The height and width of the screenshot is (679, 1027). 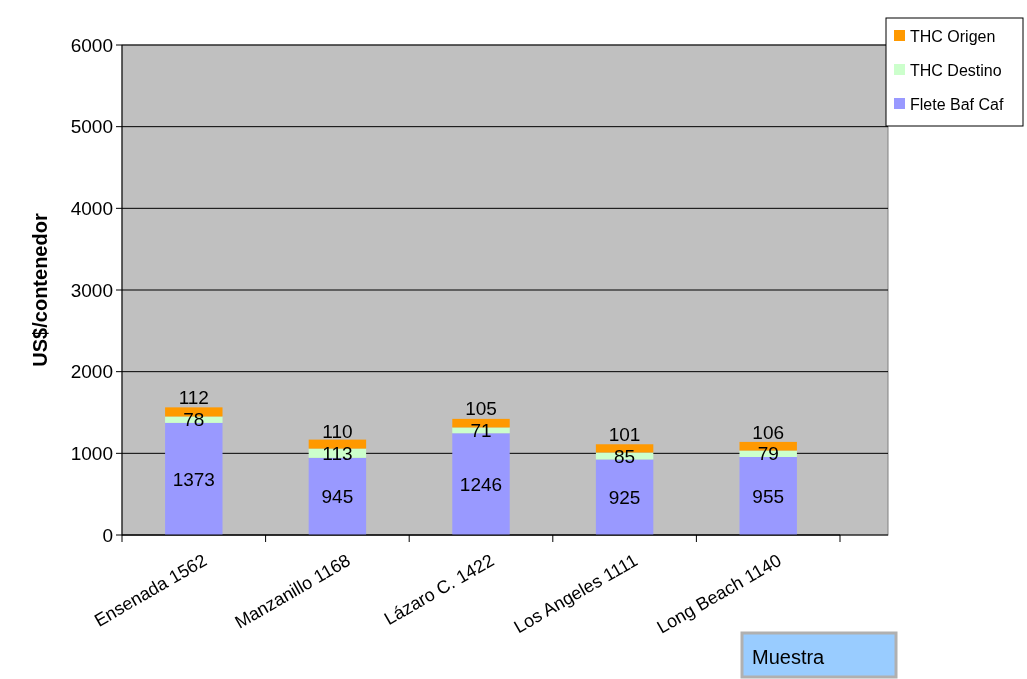 What do you see at coordinates (91, 453) in the screenshot?
I see `y-tick-label: 1000` at bounding box center [91, 453].